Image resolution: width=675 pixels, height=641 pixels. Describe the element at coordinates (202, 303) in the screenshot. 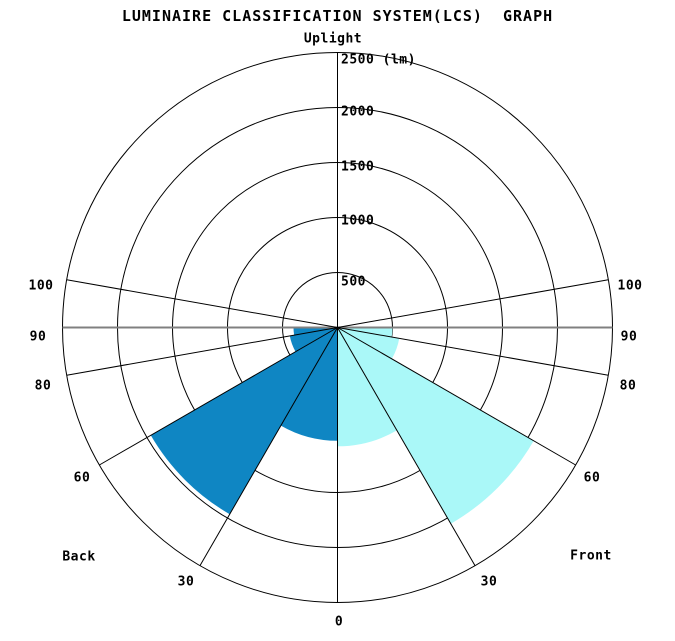

I see `spoke-back-100deg` at that location.